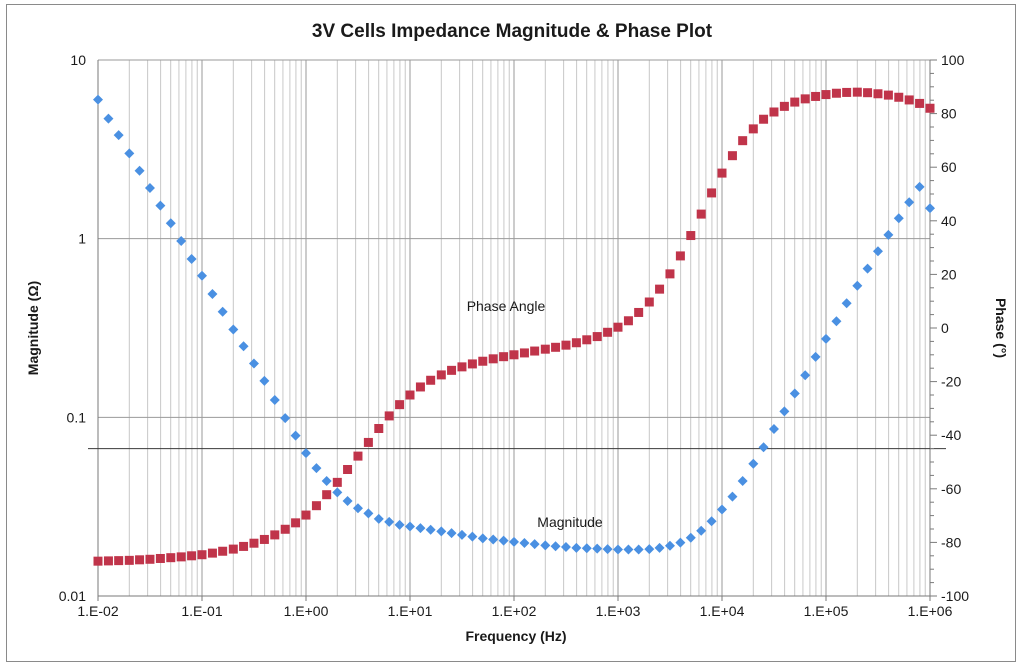  I want to click on y2-tick-label: 100, so click(953, 60).